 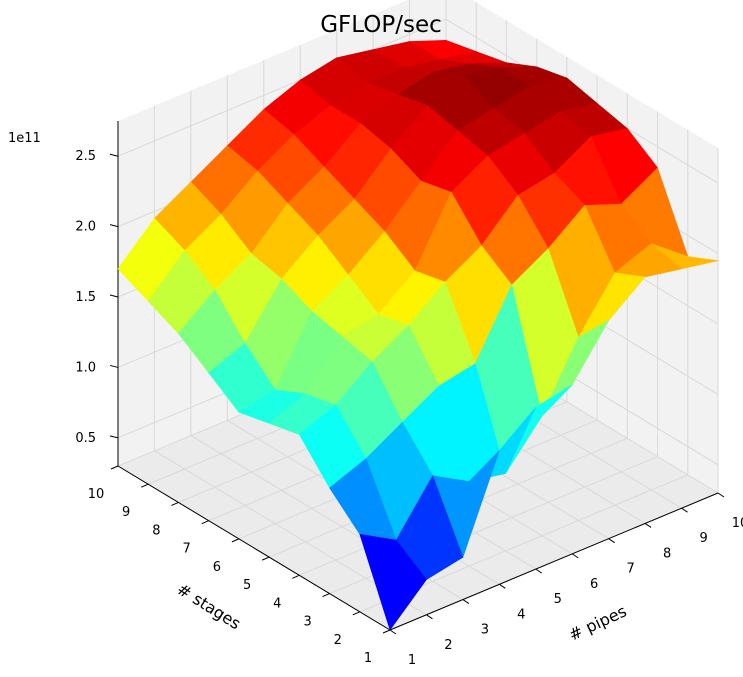 I want to click on z-offset-label: 1e11, so click(x=24, y=138).